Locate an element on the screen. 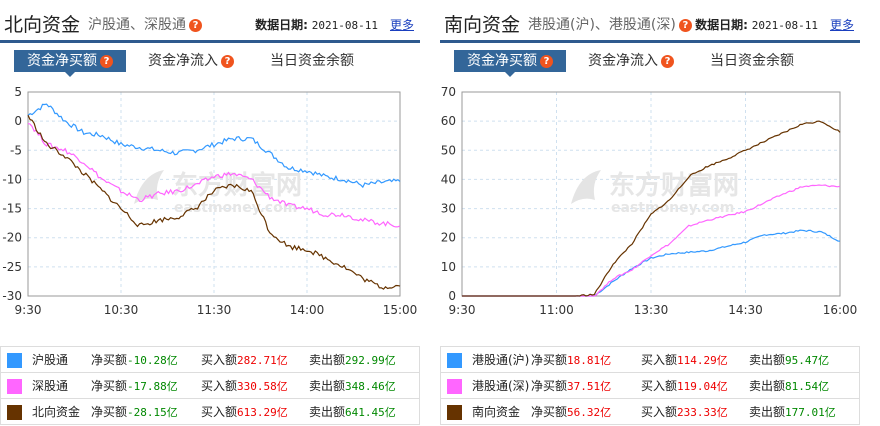 This screenshot has height=426, width=880. net-buy-value: -28.15亿 is located at coordinates (152, 412).